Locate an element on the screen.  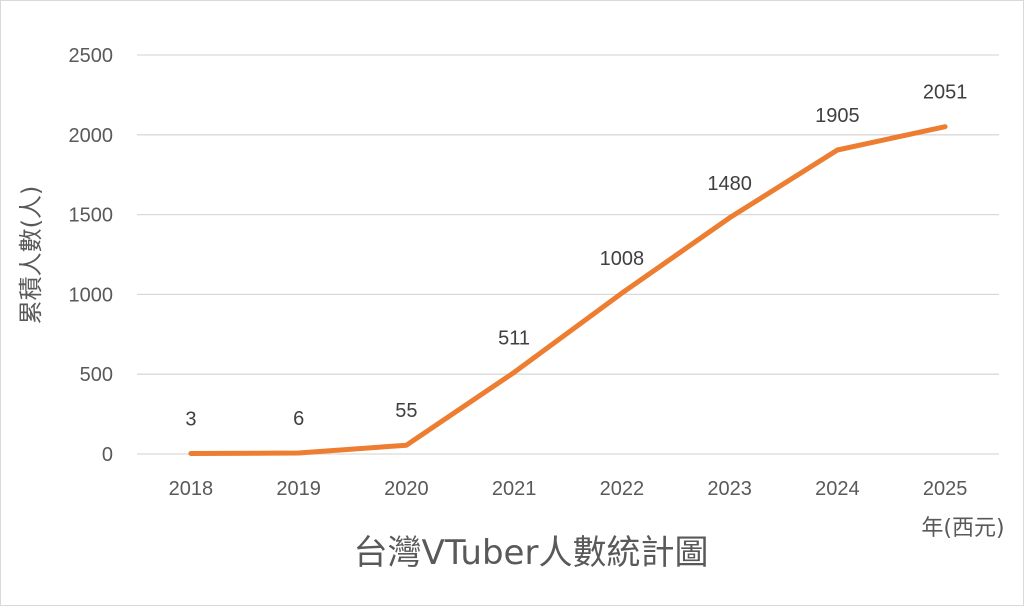
data-label: 1008 is located at coordinates (622, 259).